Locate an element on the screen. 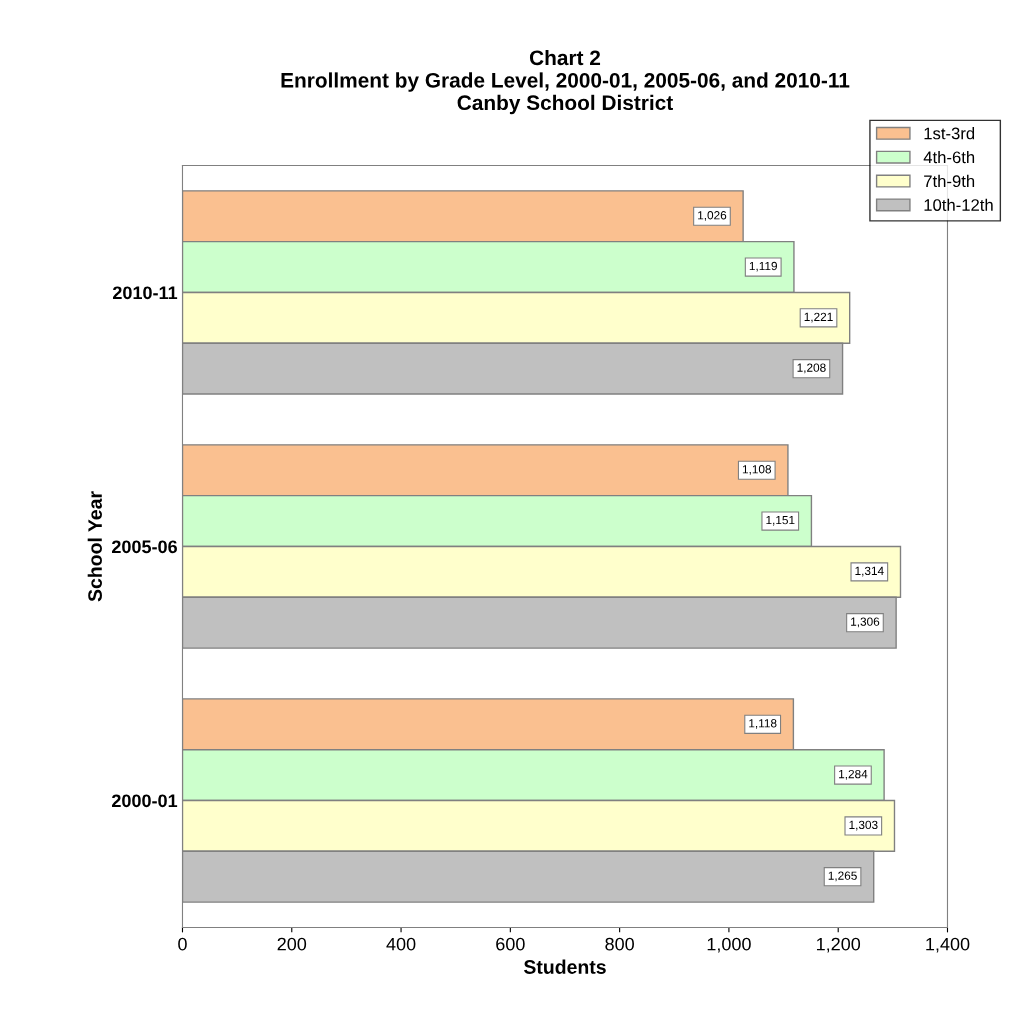 The height and width of the screenshot is (1034, 1031). legend-label: 7th-9th is located at coordinates (949, 181).